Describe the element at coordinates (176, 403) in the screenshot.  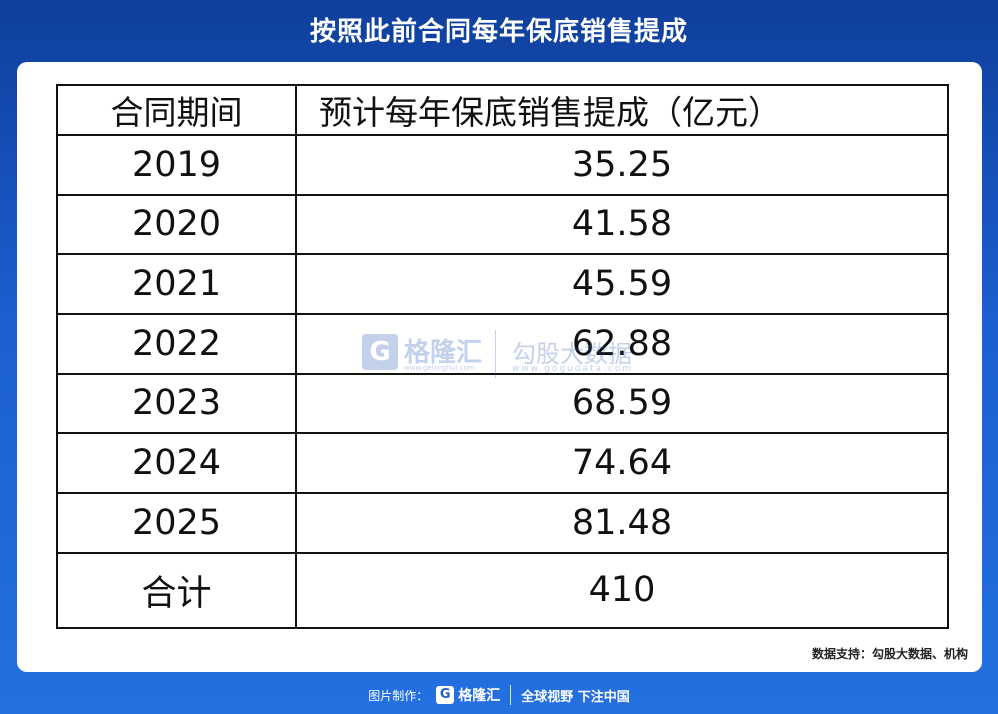
I see `period-cell: 2023` at that location.